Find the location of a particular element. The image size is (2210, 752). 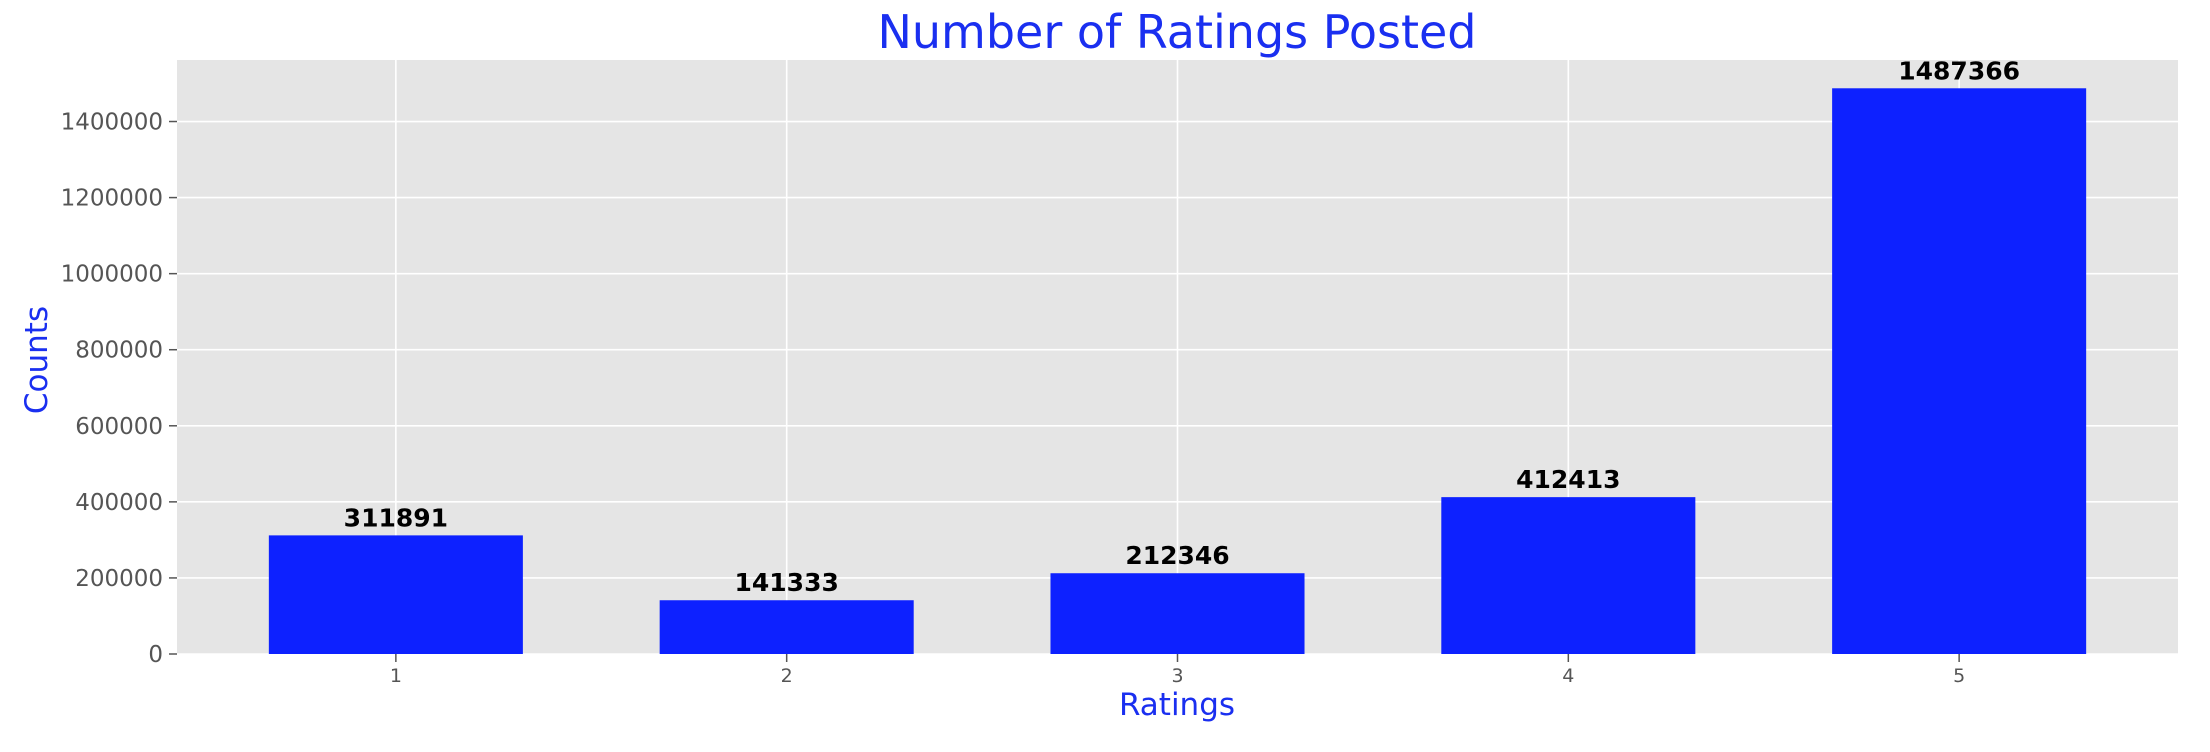

data-label-5: 1487366 is located at coordinates (1959, 70).